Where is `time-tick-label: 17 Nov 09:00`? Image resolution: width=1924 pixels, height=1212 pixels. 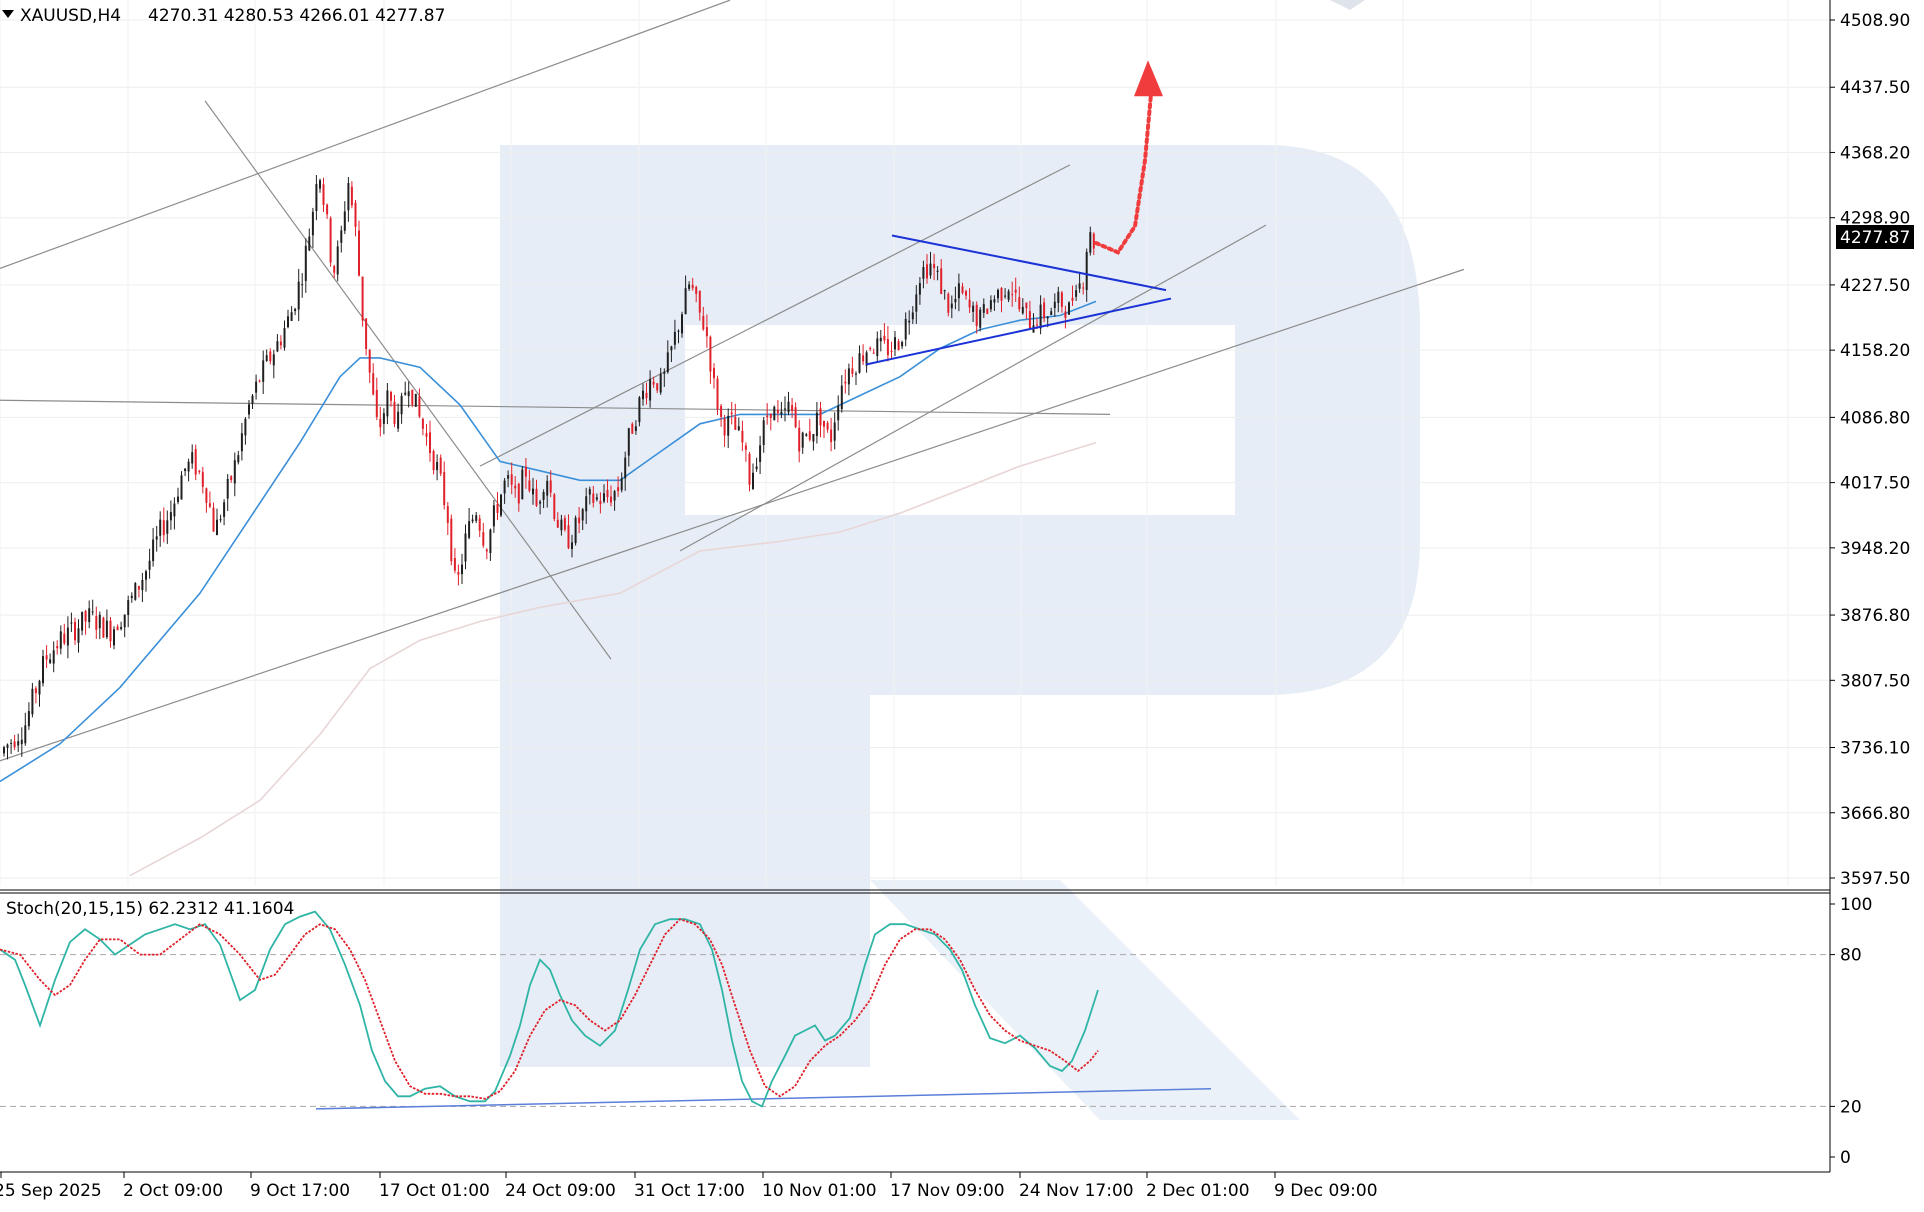 time-tick-label: 17 Nov 09:00 is located at coordinates (947, 1191).